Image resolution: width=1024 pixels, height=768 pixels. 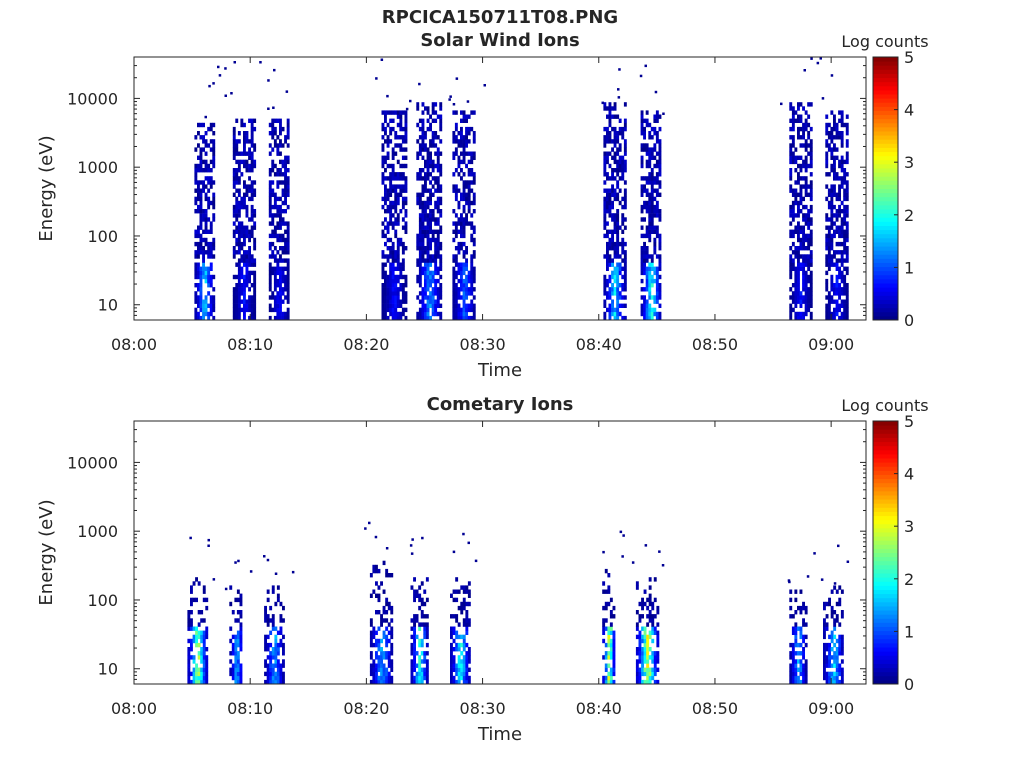 I want to click on heatmap-outlier, so click(x=823, y=98).